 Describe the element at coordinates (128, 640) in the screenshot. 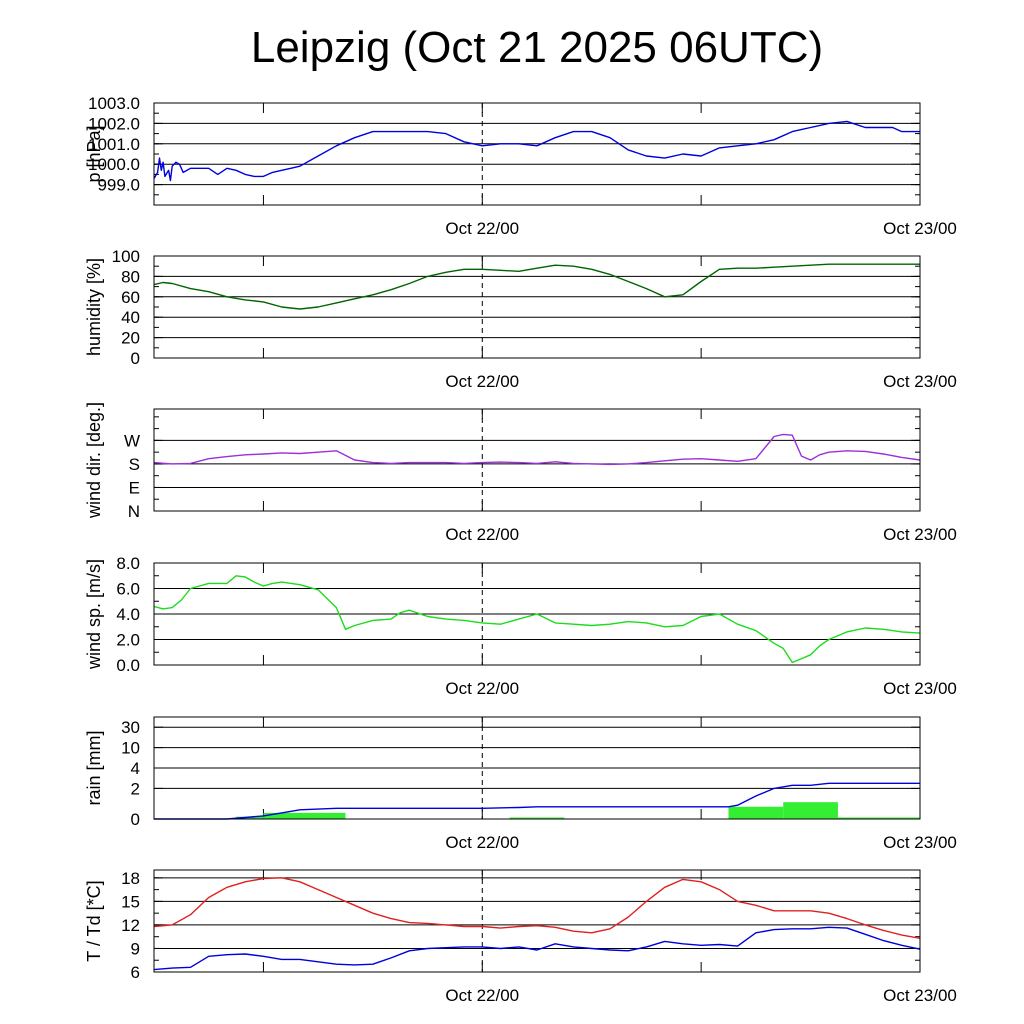

I see `y-tick-label: 2.0` at that location.